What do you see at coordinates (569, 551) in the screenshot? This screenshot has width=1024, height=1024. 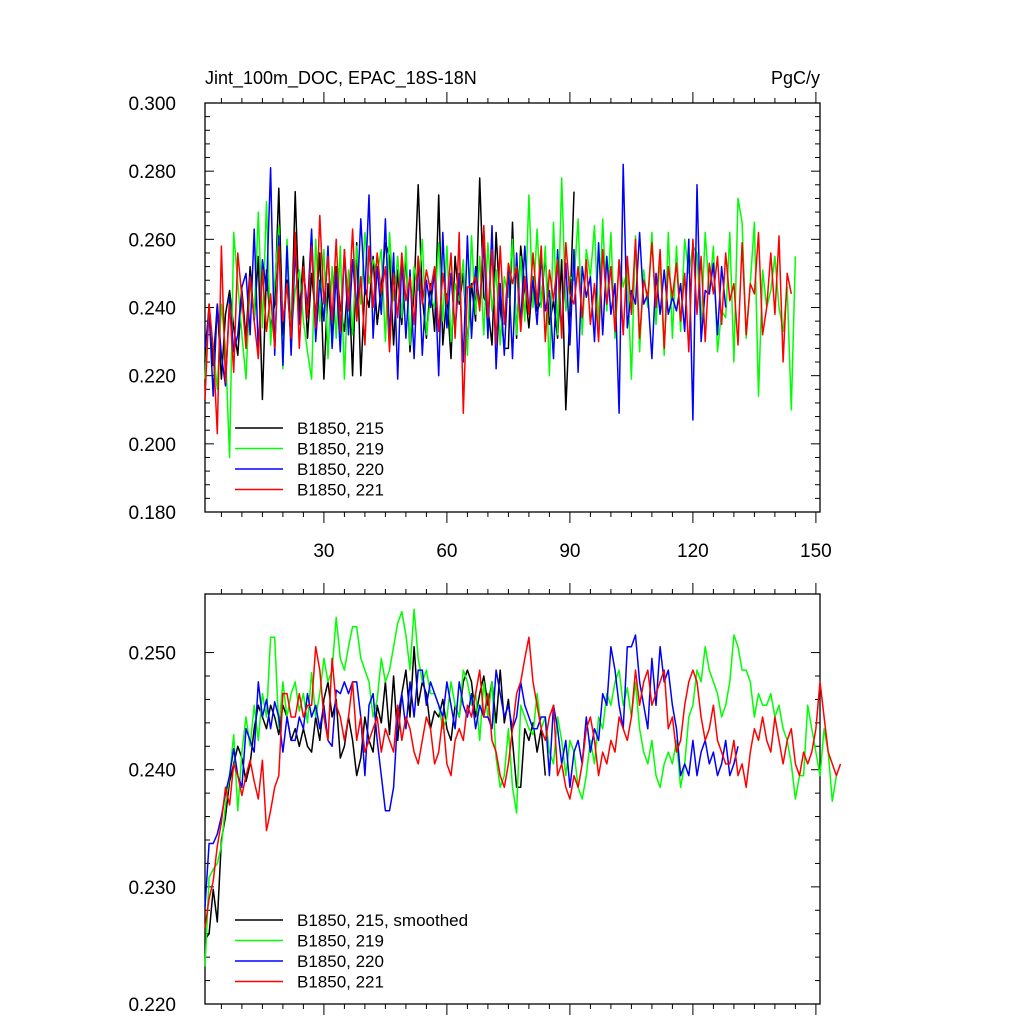 I see `x-tick-label: 90` at bounding box center [569, 551].